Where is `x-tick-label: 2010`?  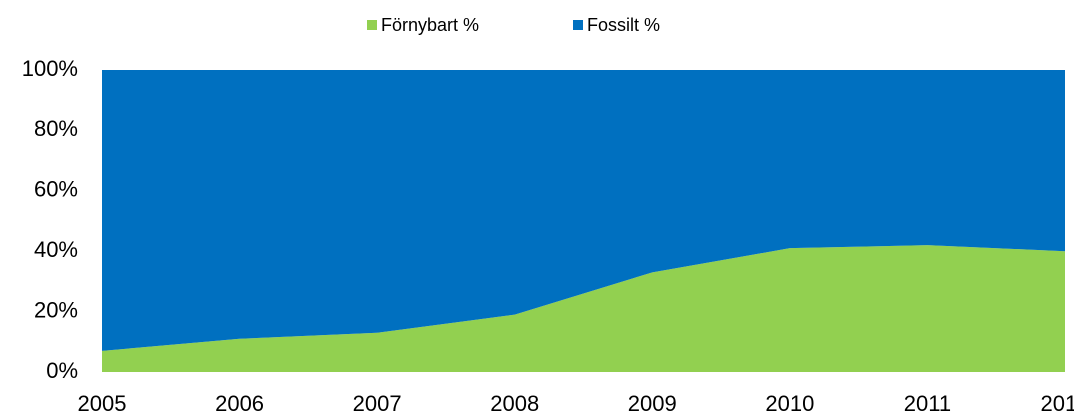 x-tick-label: 2010 is located at coordinates (789, 403).